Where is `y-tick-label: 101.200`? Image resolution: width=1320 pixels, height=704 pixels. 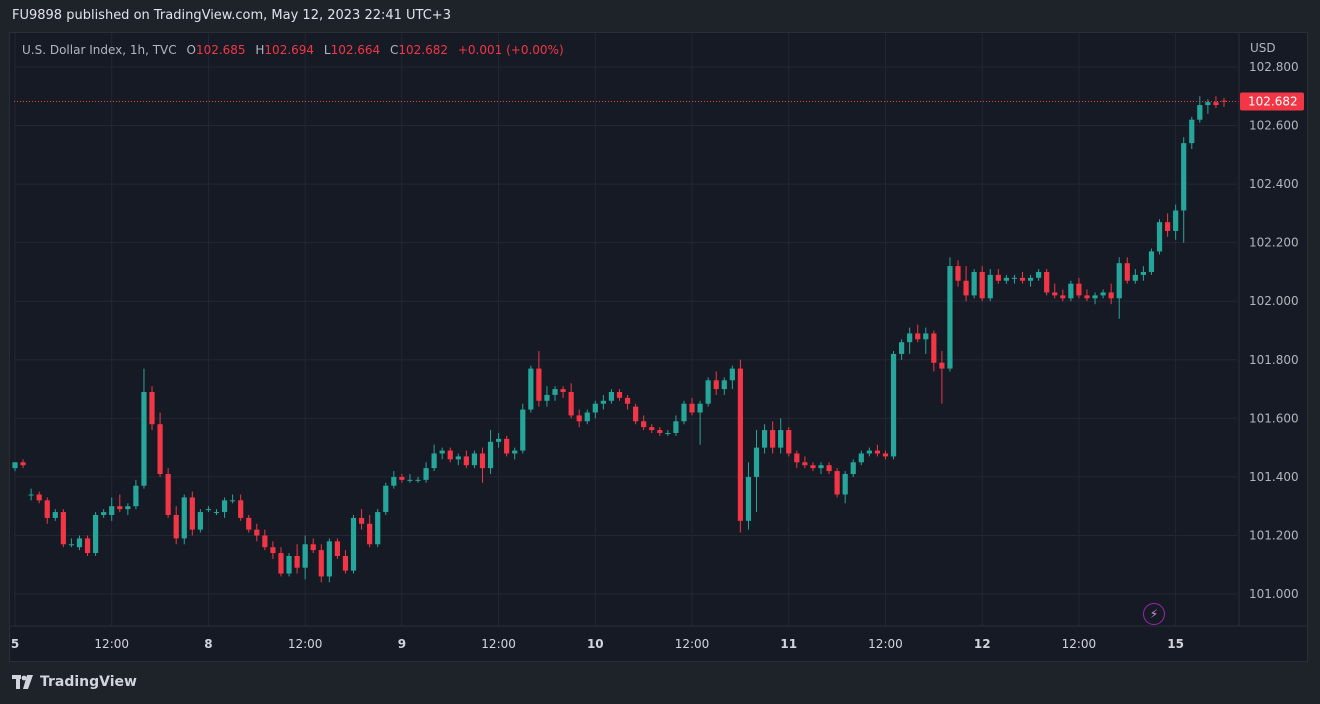 y-tick-label: 101.200 is located at coordinates (1274, 535).